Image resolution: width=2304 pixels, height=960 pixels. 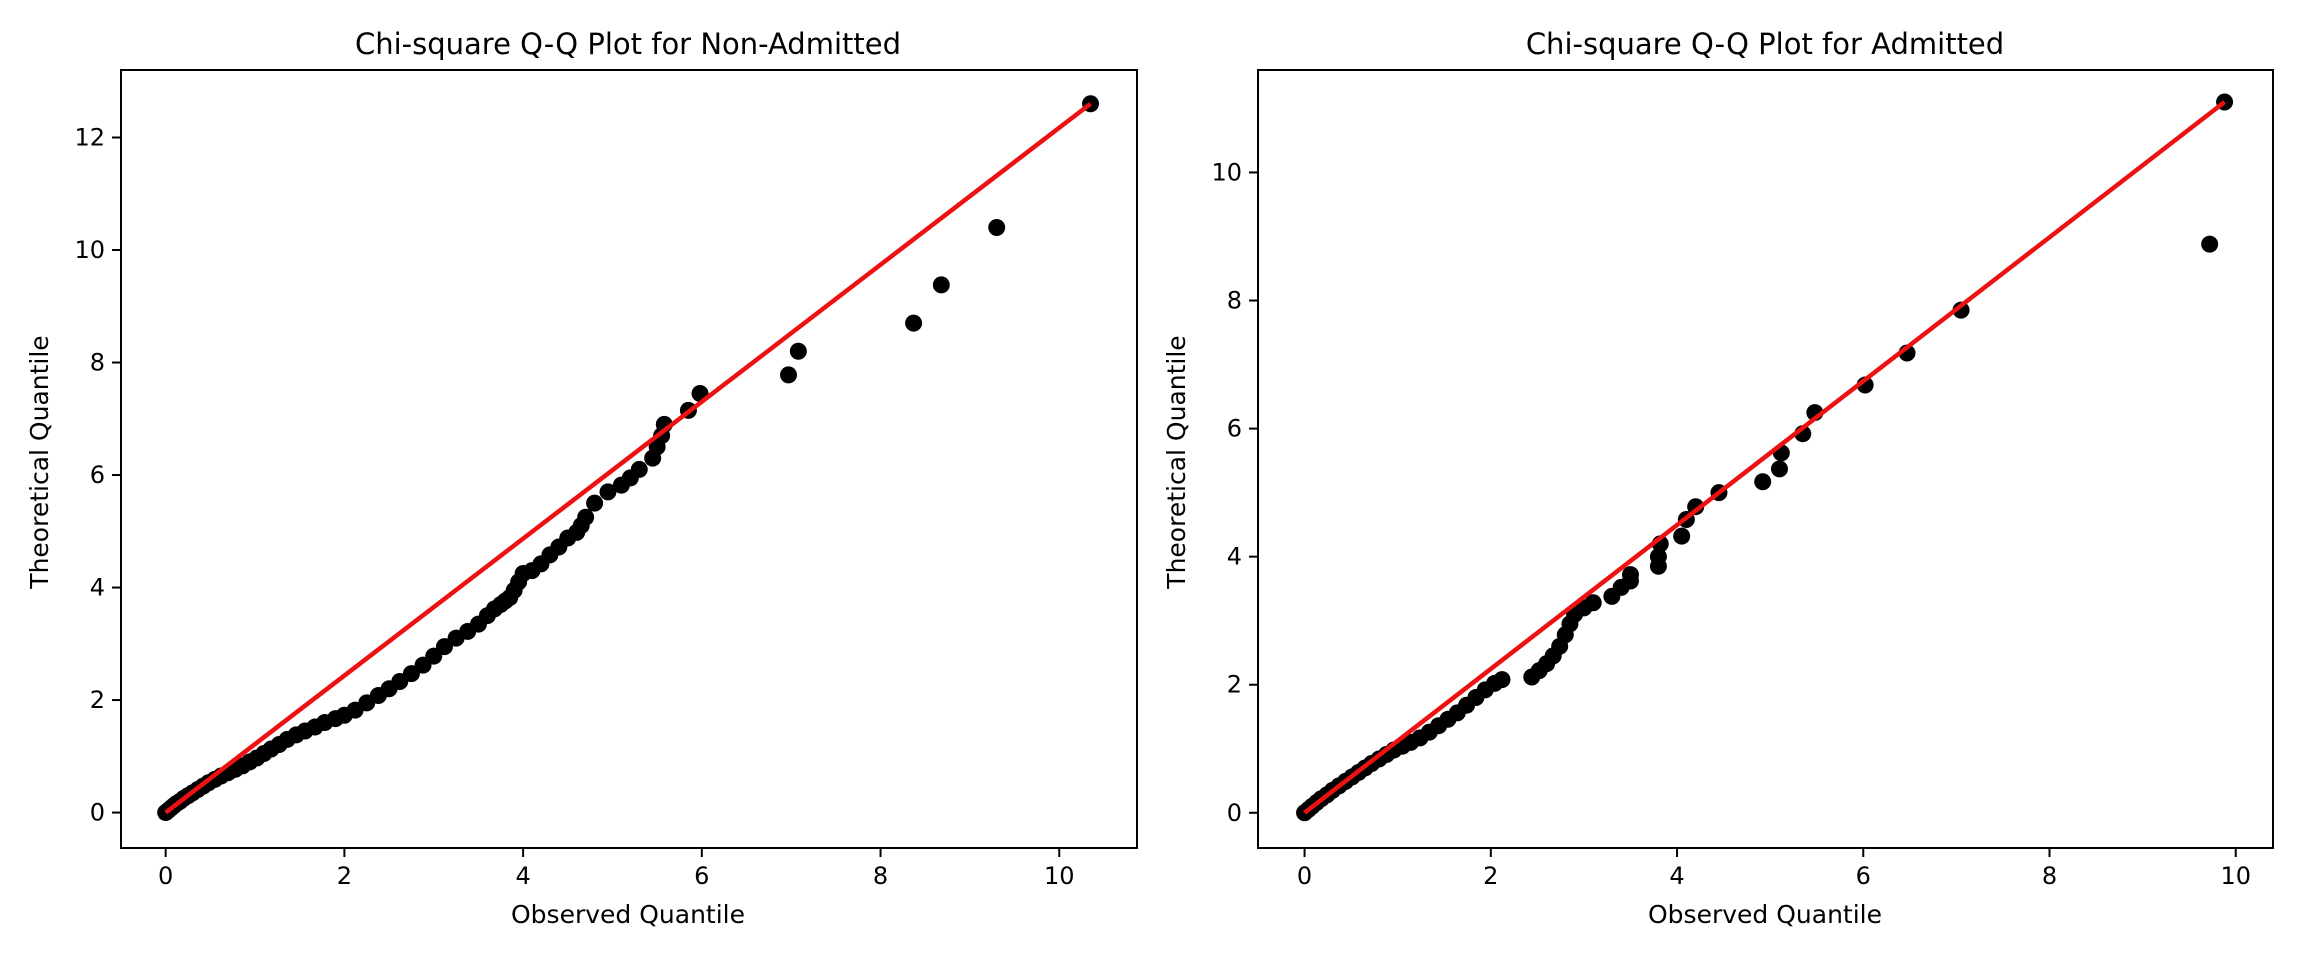 I want to click on chart-title: Chi-square Q-Q Plot for Non-Admitted, so click(x=628, y=44).